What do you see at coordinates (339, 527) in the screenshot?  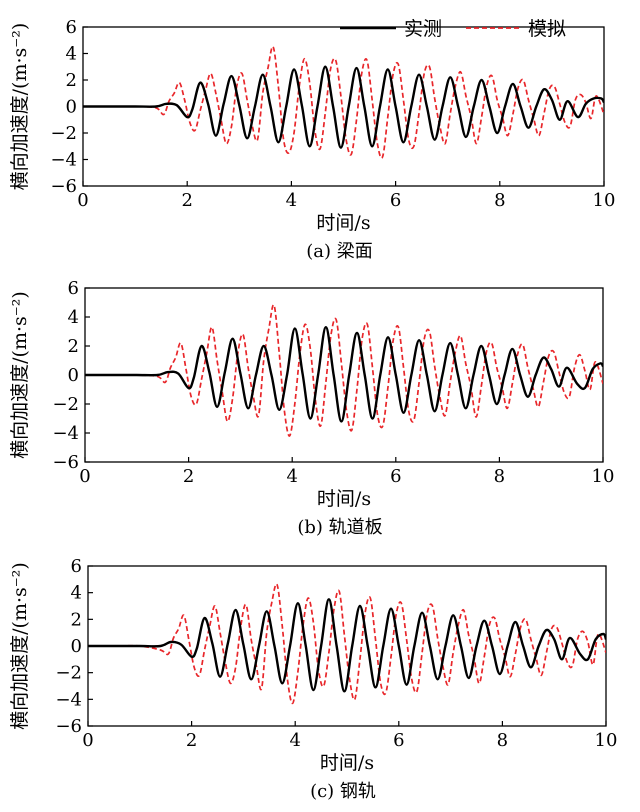 I see `panel-caption: (b) 轨道板` at bounding box center [339, 527].